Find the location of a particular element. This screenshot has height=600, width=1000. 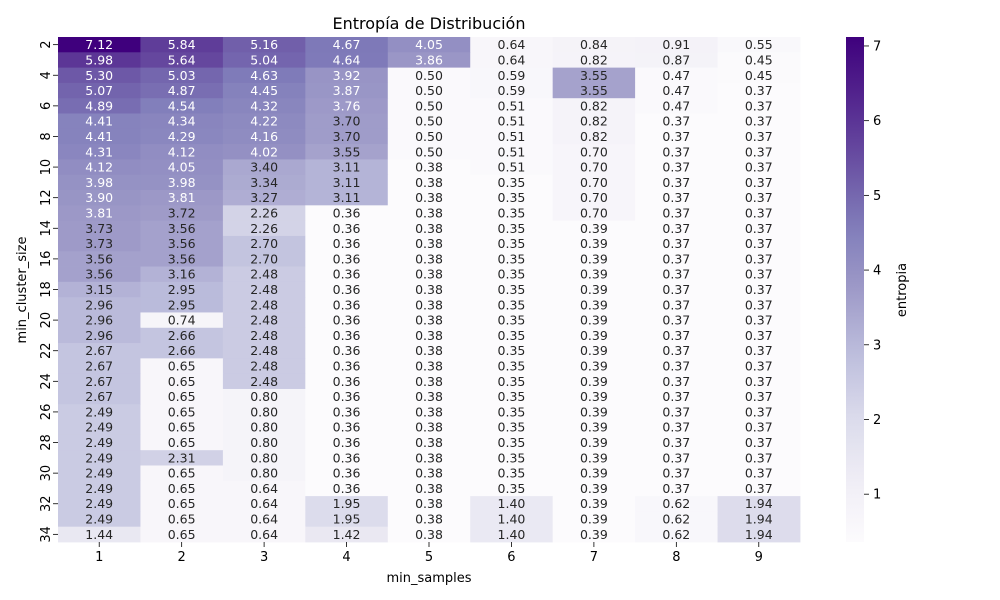

colorbar-tick-label: 2 is located at coordinates (877, 420).